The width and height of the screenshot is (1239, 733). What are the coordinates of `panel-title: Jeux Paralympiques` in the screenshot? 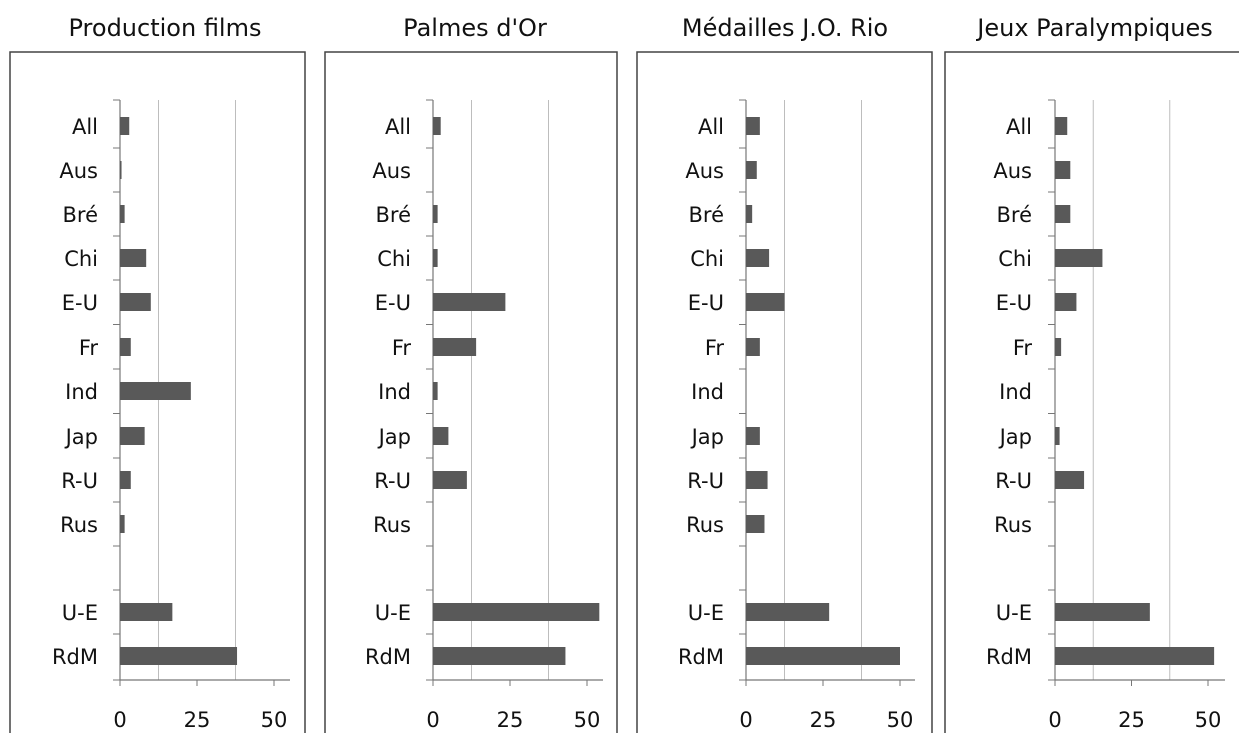 It's located at (1093, 28).